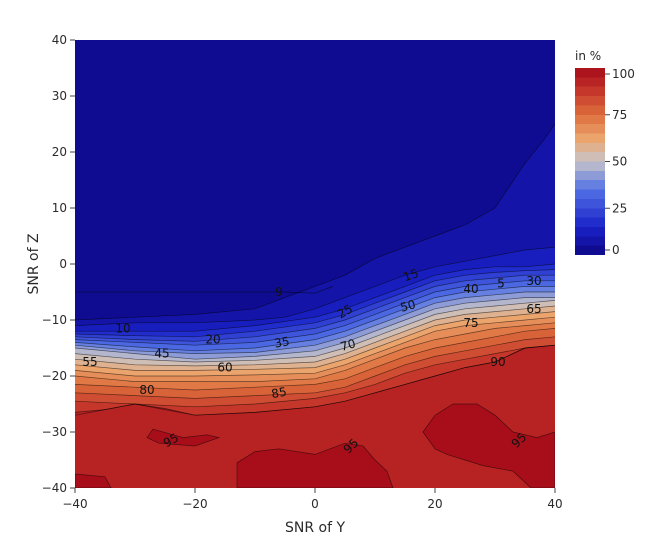 The image size is (667, 549). Describe the element at coordinates (74, 504) in the screenshot. I see `x-tick-label: −40` at that location.